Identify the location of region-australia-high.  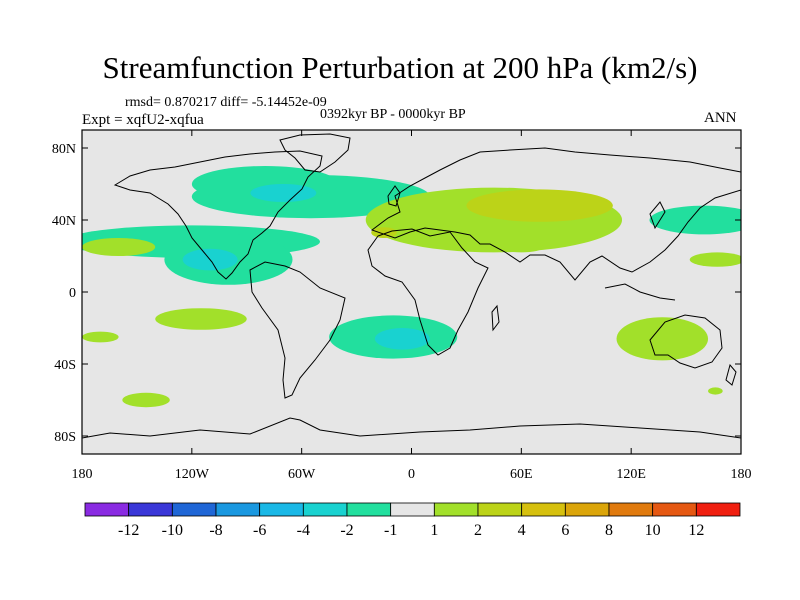
(662, 339).